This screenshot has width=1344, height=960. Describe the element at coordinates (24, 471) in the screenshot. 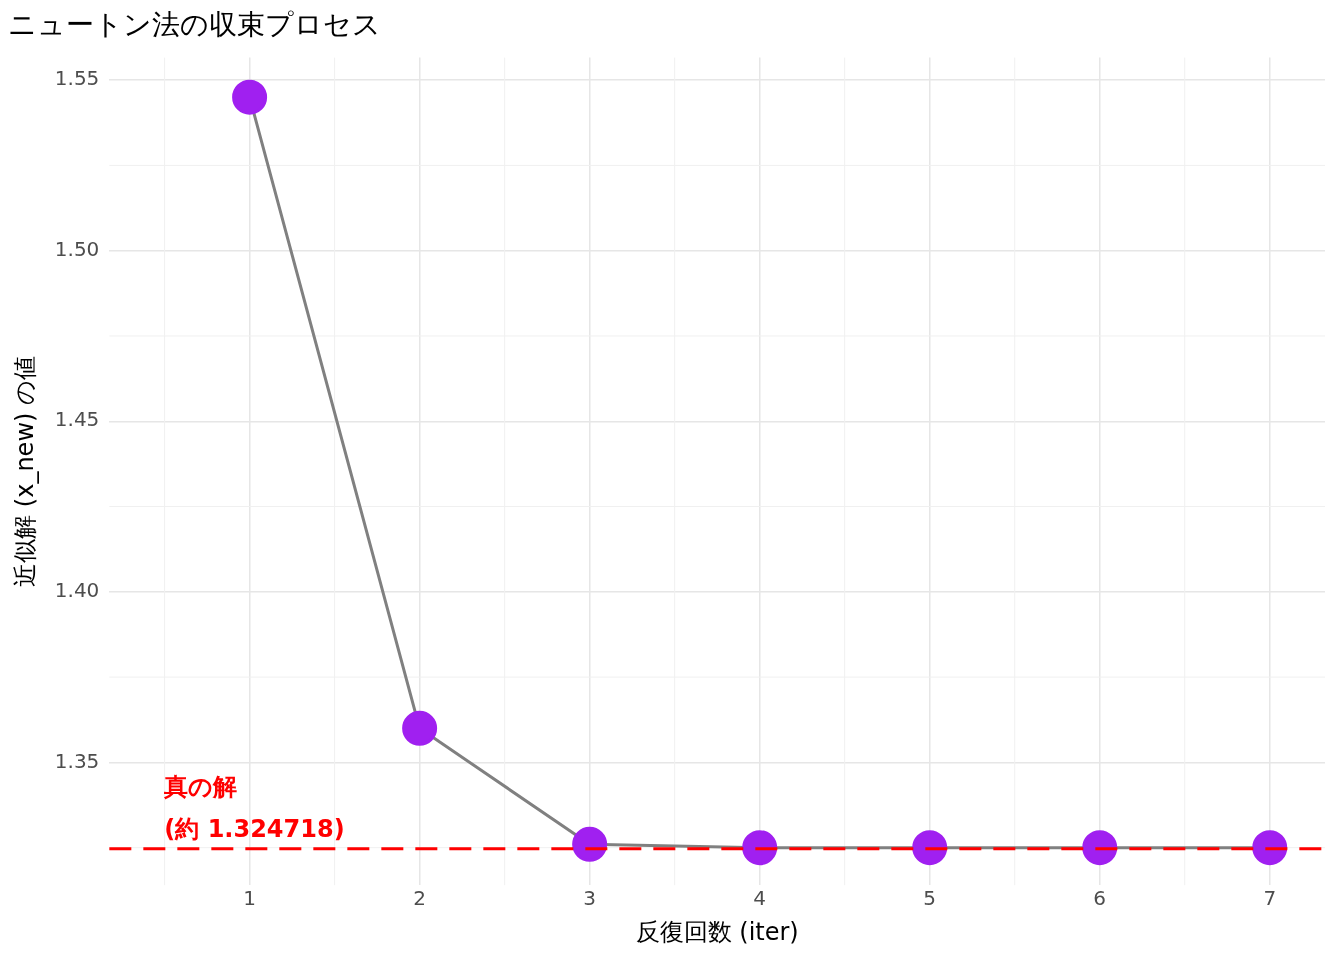

I see `y-axis-title: 近似解 (x_new) の値` at that location.